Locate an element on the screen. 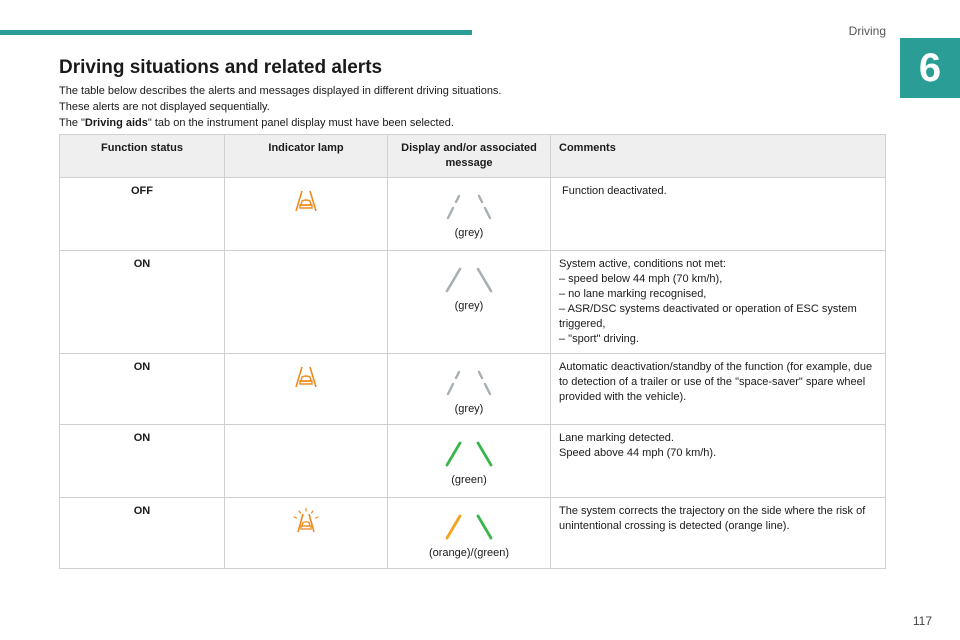  green-solid-lane-lines-icon is located at coordinates (469, 454).